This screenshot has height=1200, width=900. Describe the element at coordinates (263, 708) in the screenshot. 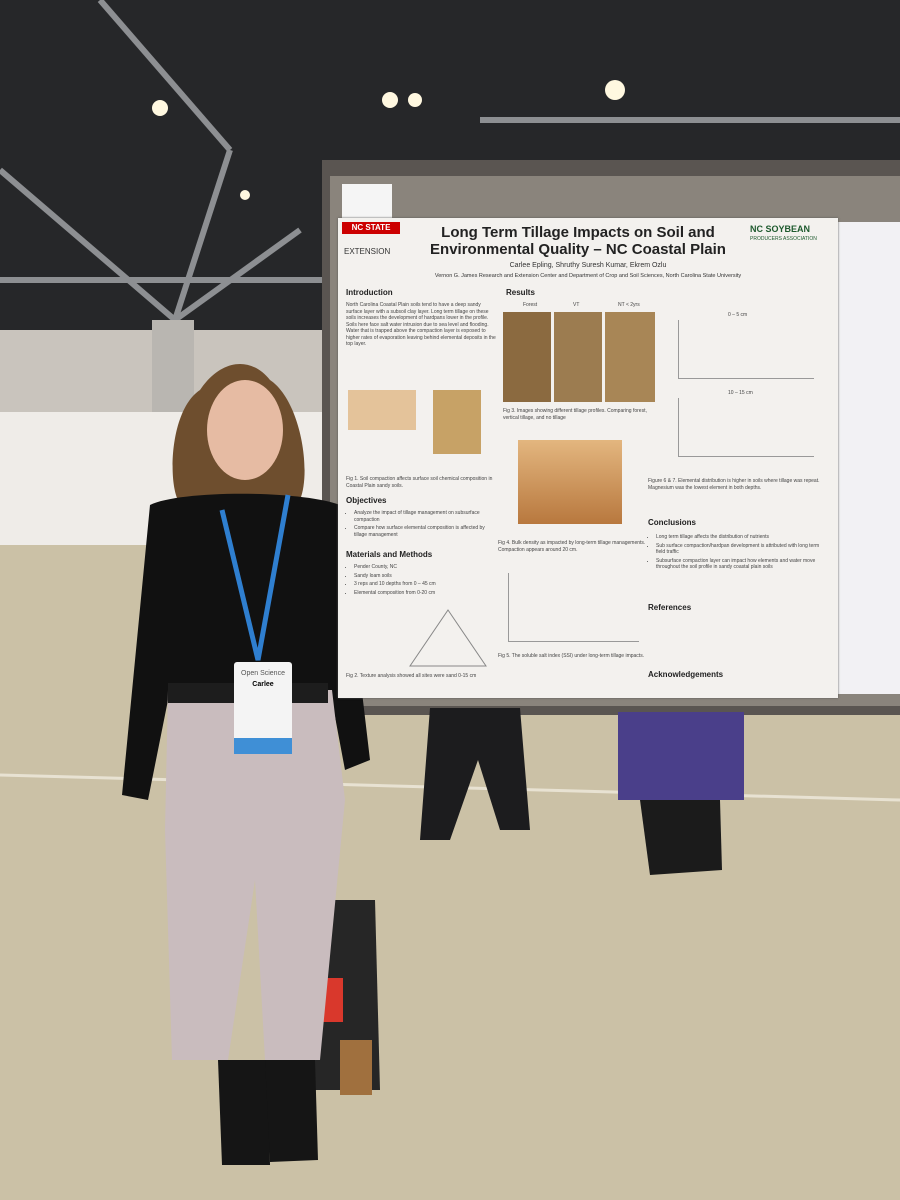

I see `name-badge: Open Science Carlee` at that location.